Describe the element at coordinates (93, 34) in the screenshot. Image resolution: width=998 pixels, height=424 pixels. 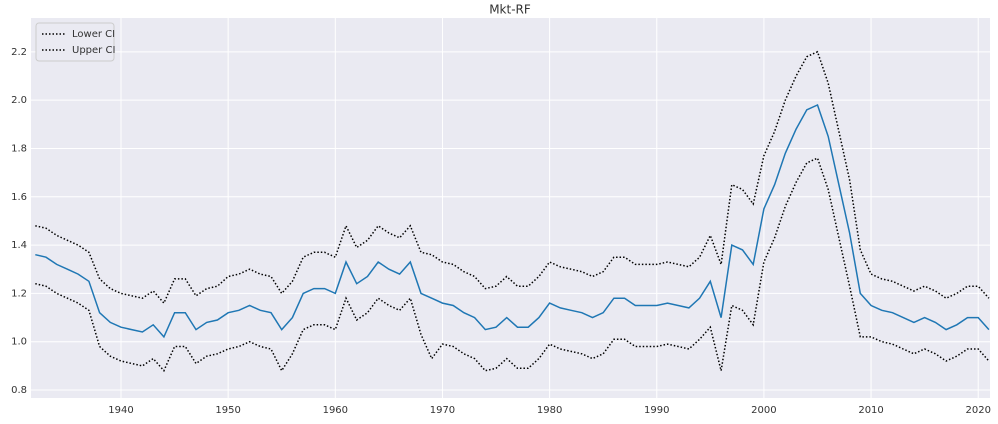
I see `legend-label: Lower CI` at that location.